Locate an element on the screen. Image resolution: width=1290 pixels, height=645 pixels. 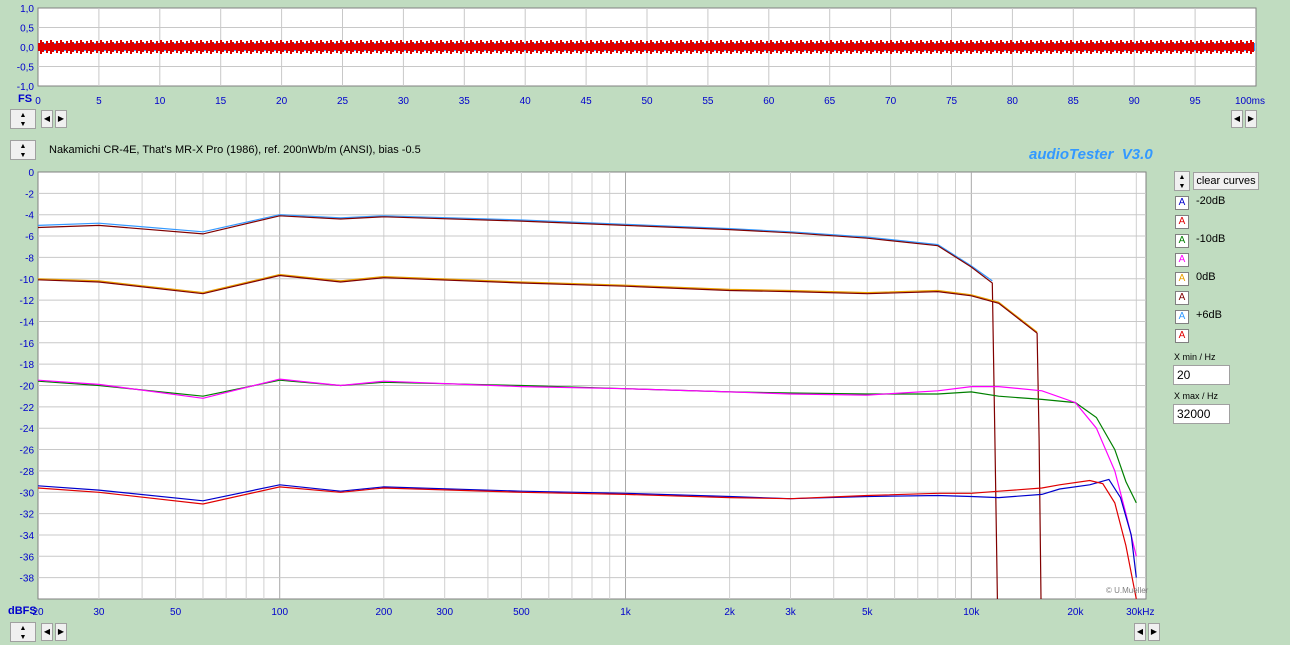
frequency-x-tick: 100 is located at coordinates (279, 612).